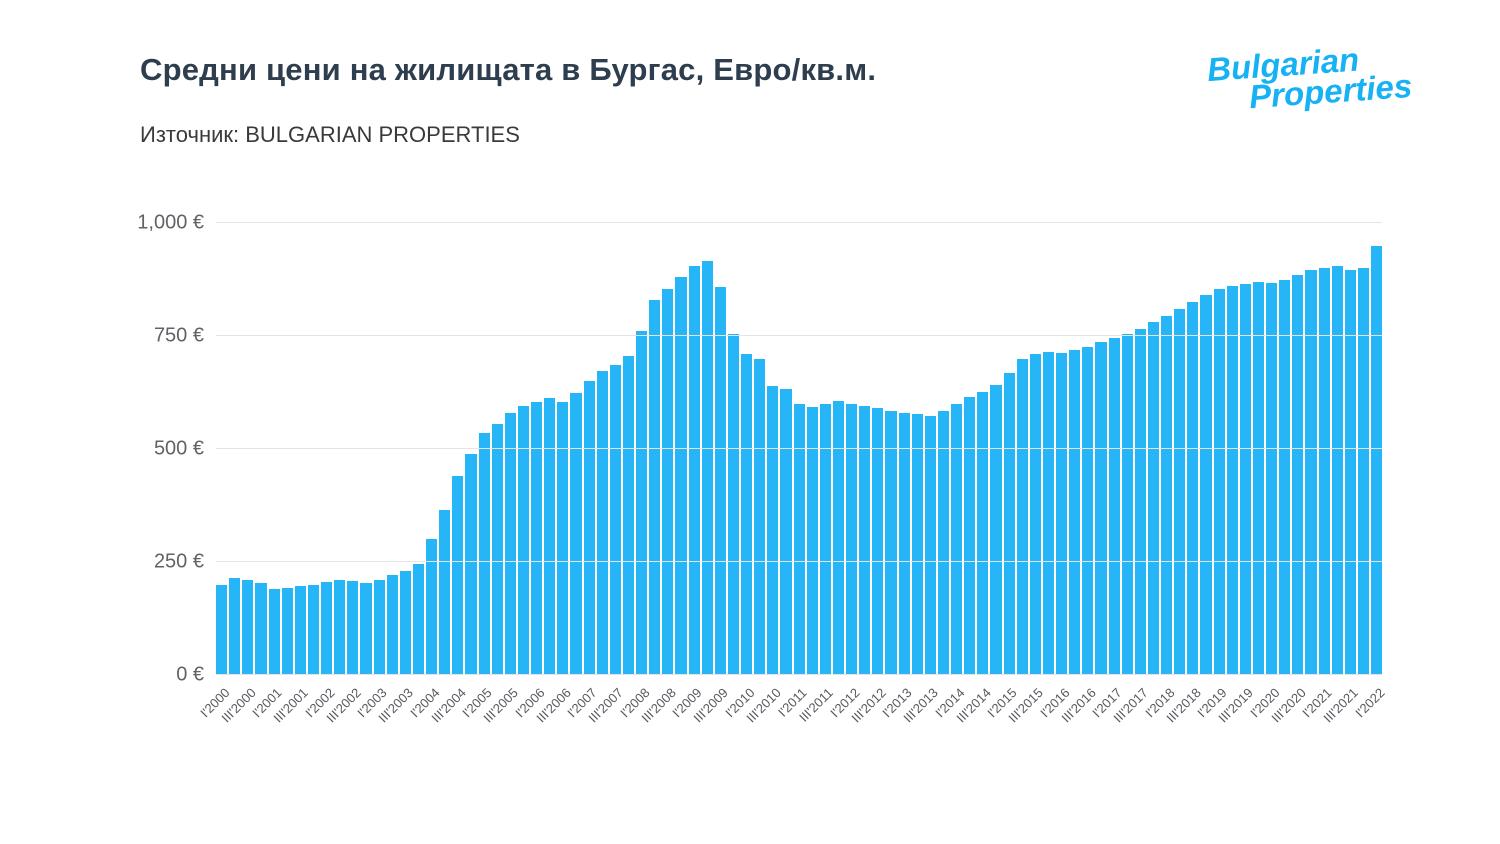  What do you see at coordinates (343, 474) in the screenshot?
I see `bar-slot: III'2002` at bounding box center [343, 474].